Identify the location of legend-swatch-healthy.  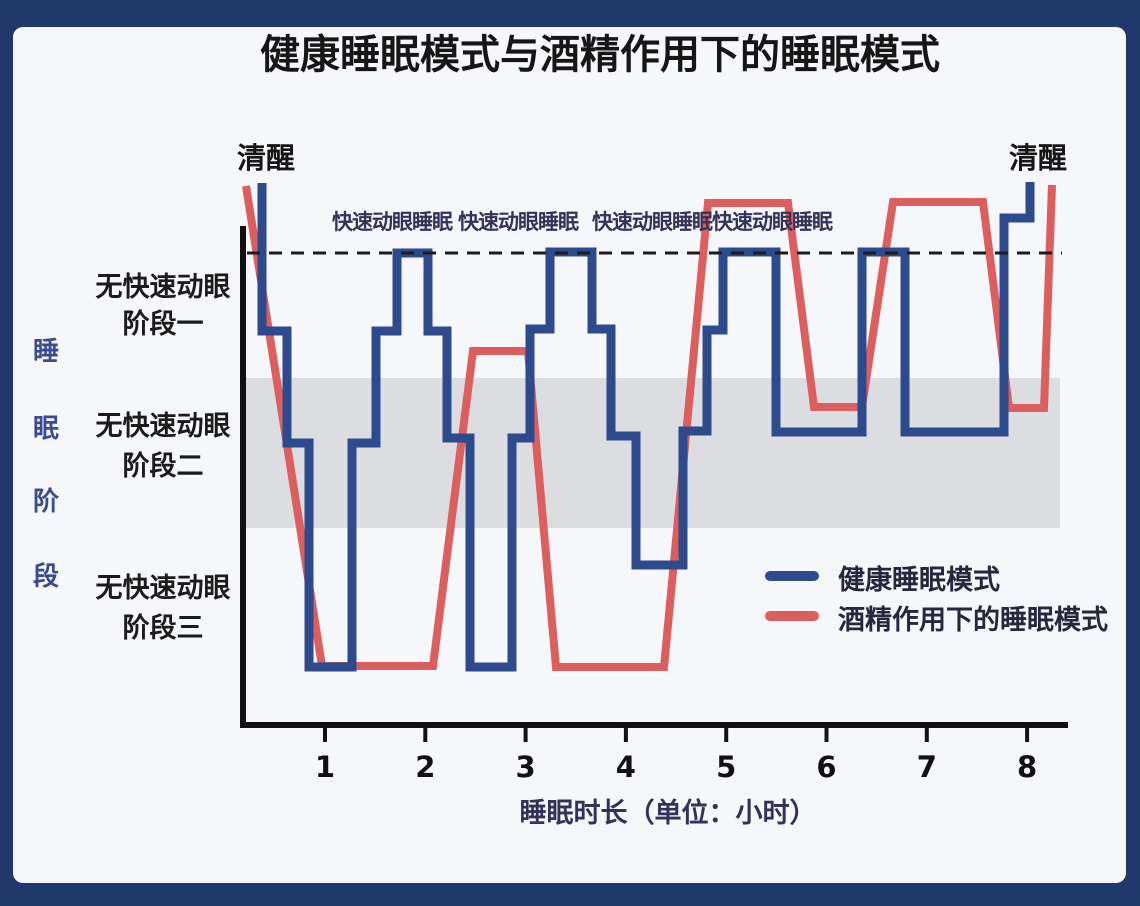
(792, 576).